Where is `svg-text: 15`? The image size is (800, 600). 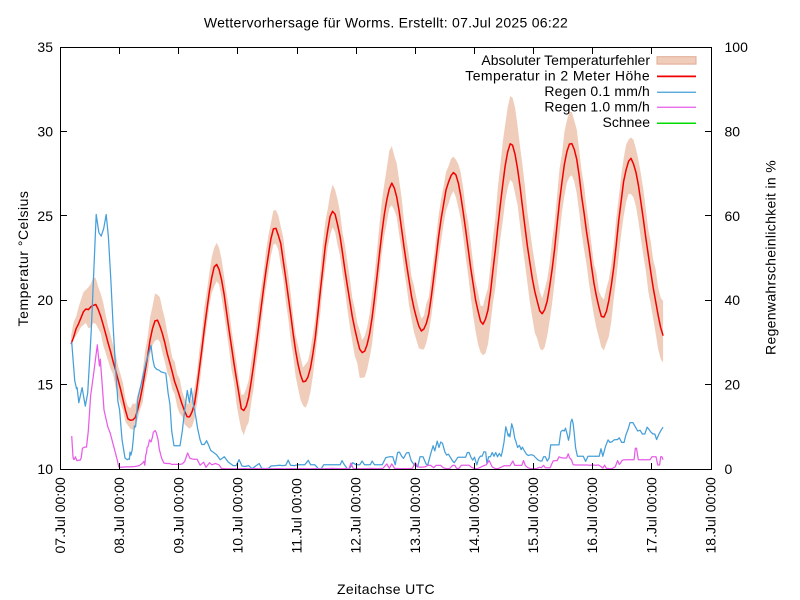 svg-text: 15 is located at coordinates (45, 385).